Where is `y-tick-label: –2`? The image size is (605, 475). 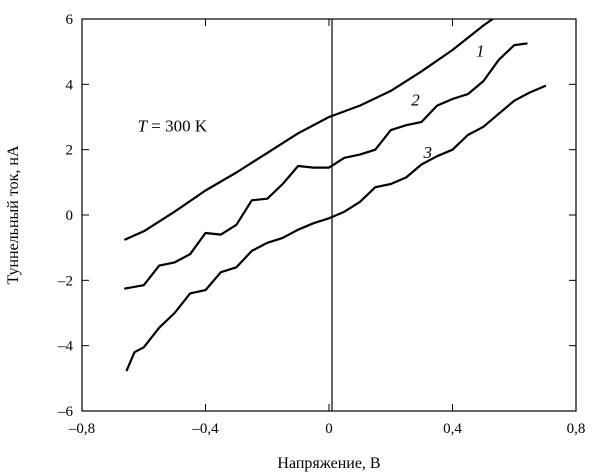
y-tick-label: –2 is located at coordinates (65, 281).